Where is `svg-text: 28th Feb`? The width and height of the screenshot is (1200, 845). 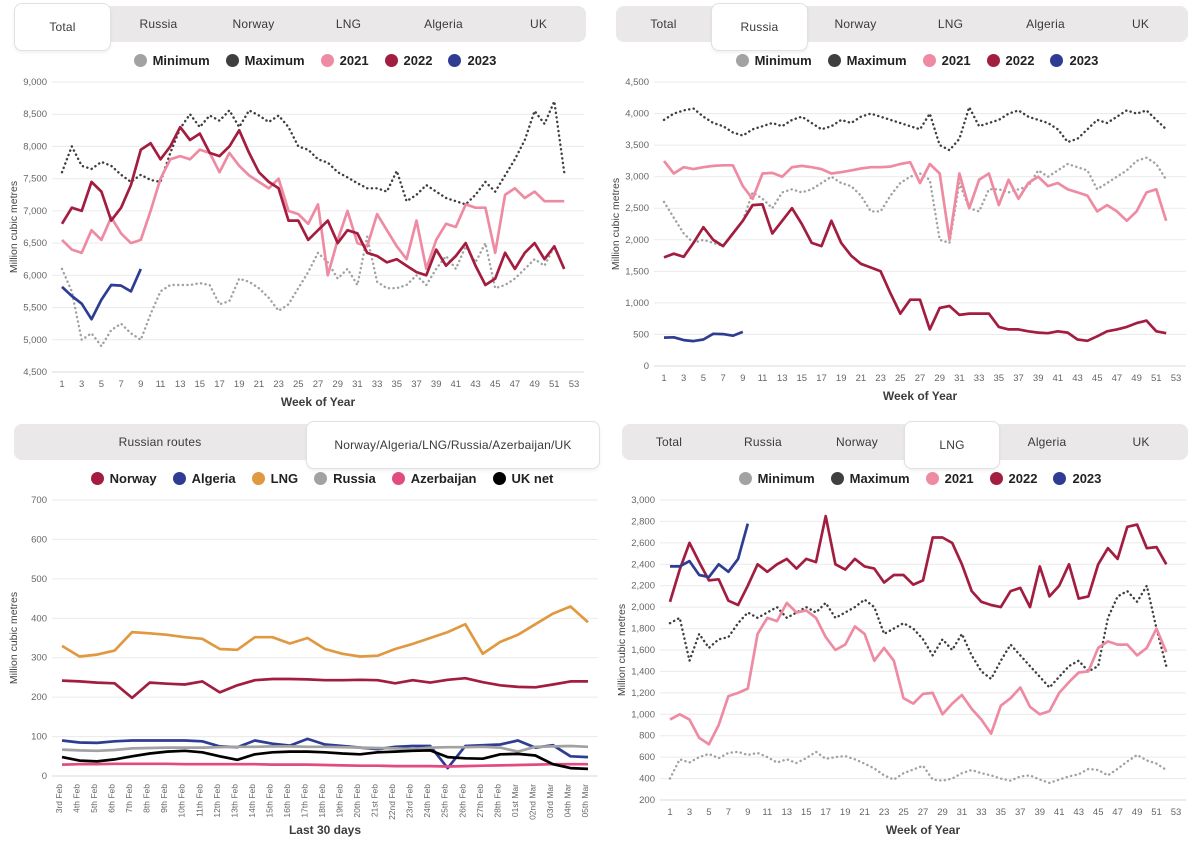
svg-text: 28th Feb is located at coordinates (497, 801).